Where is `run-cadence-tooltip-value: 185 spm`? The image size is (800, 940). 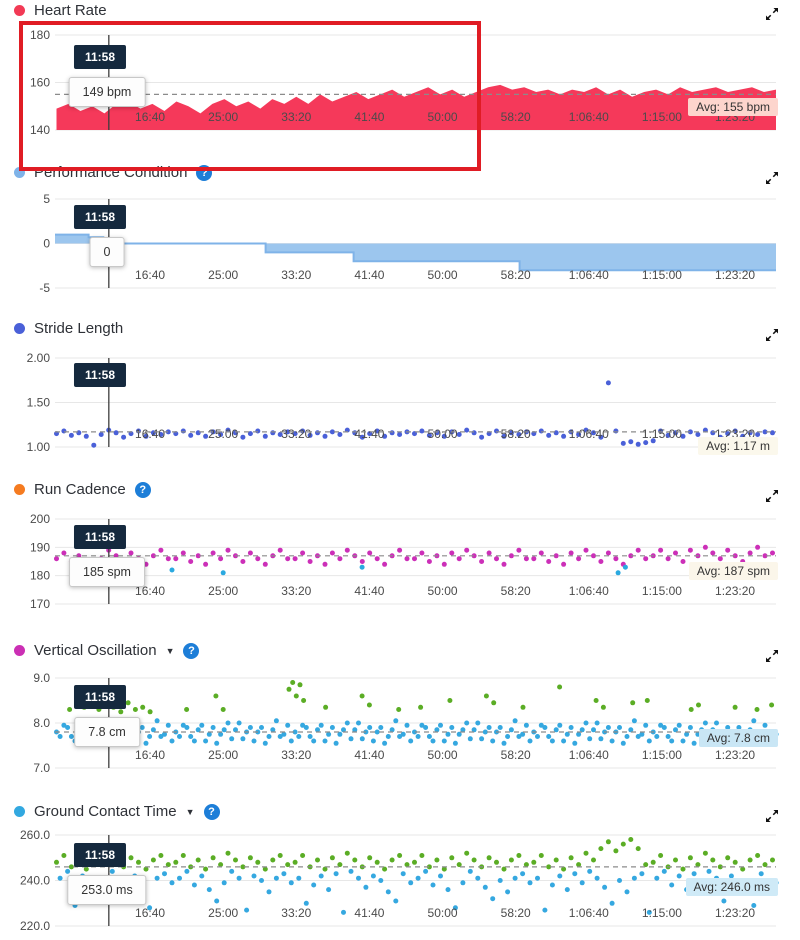 run-cadence-tooltip-value: 185 spm is located at coordinates (107, 572).